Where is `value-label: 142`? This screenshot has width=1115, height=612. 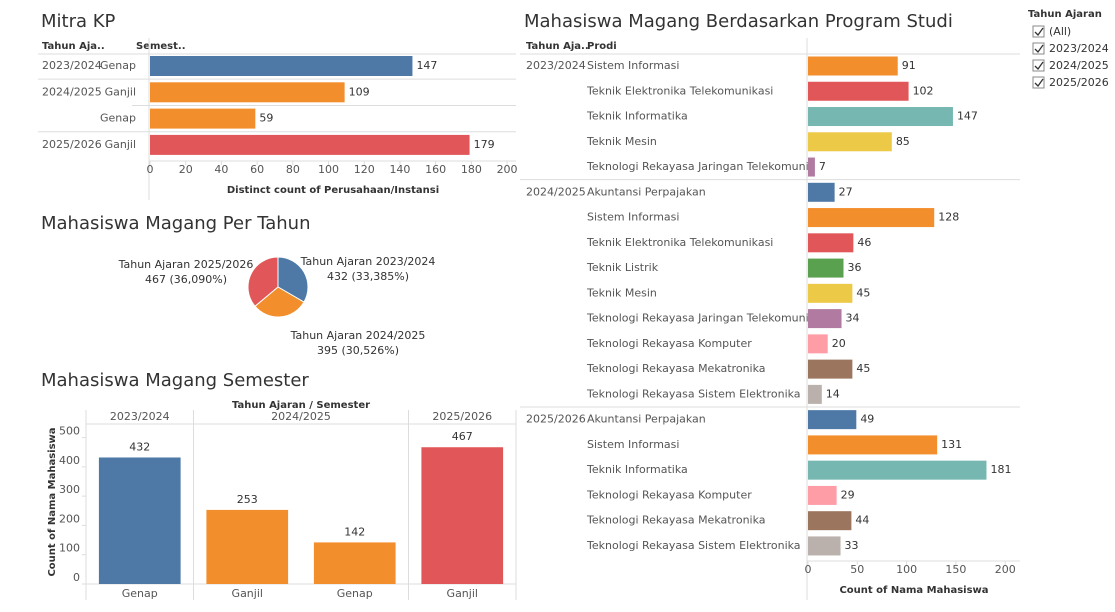 value-label: 142 is located at coordinates (354, 531).